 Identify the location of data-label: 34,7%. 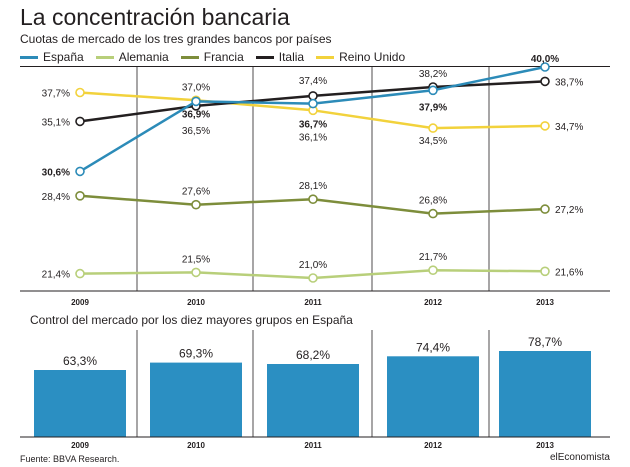
(569, 127).